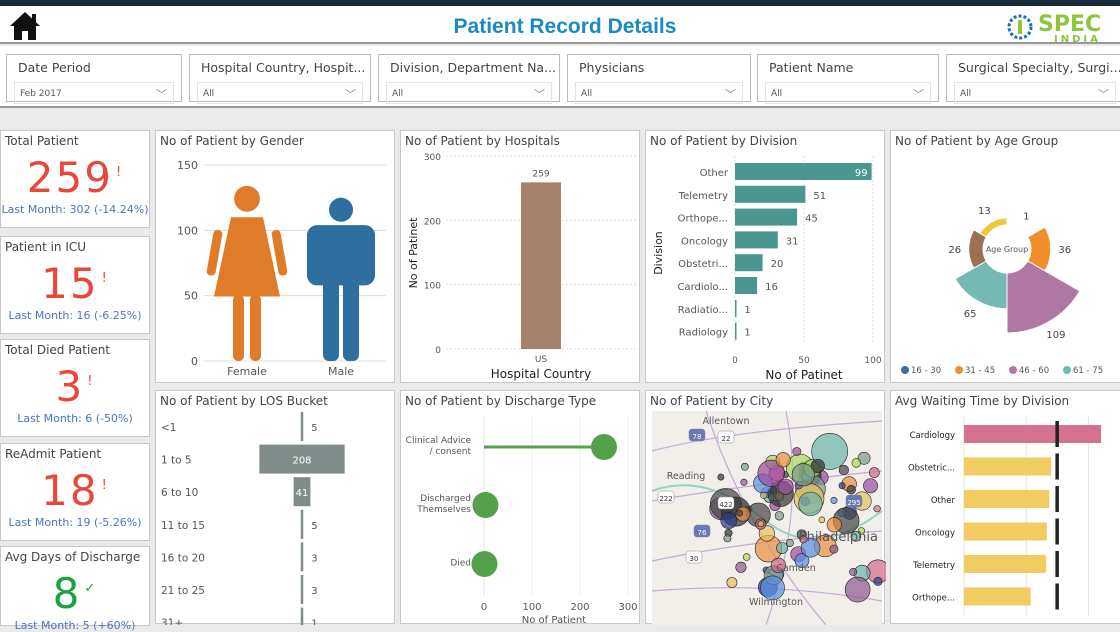 The image size is (1120, 632). What do you see at coordinates (247, 273) in the screenshot?
I see `female-figure` at bounding box center [247, 273].